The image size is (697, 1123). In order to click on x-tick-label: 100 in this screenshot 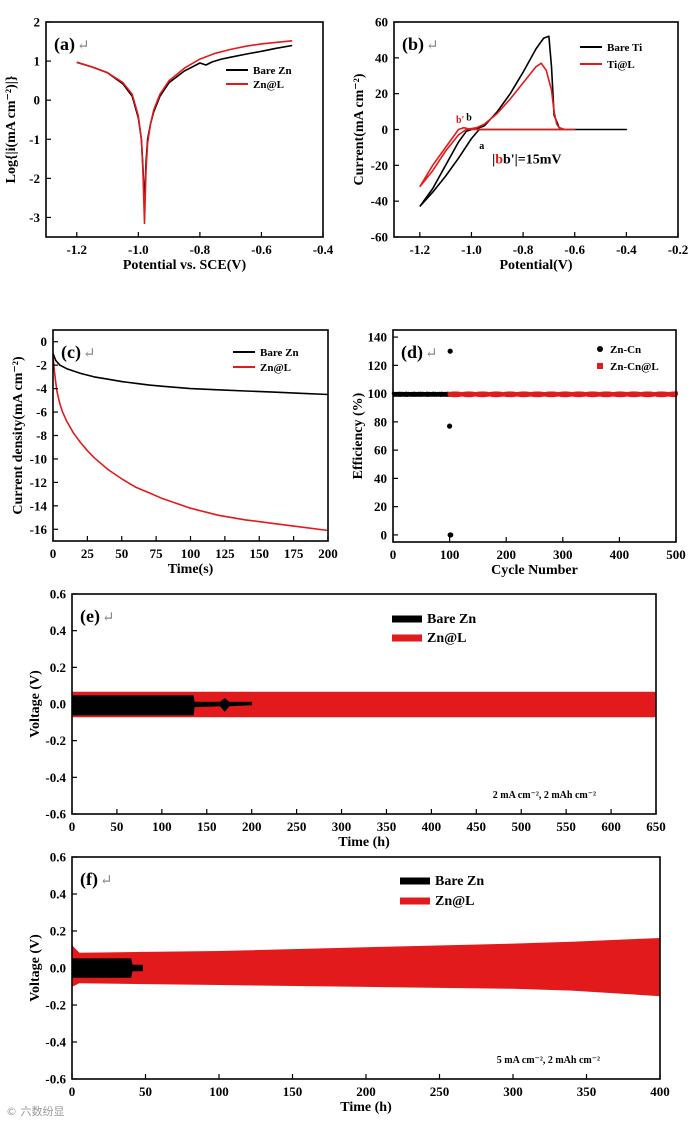, I will do `click(162, 826)`.